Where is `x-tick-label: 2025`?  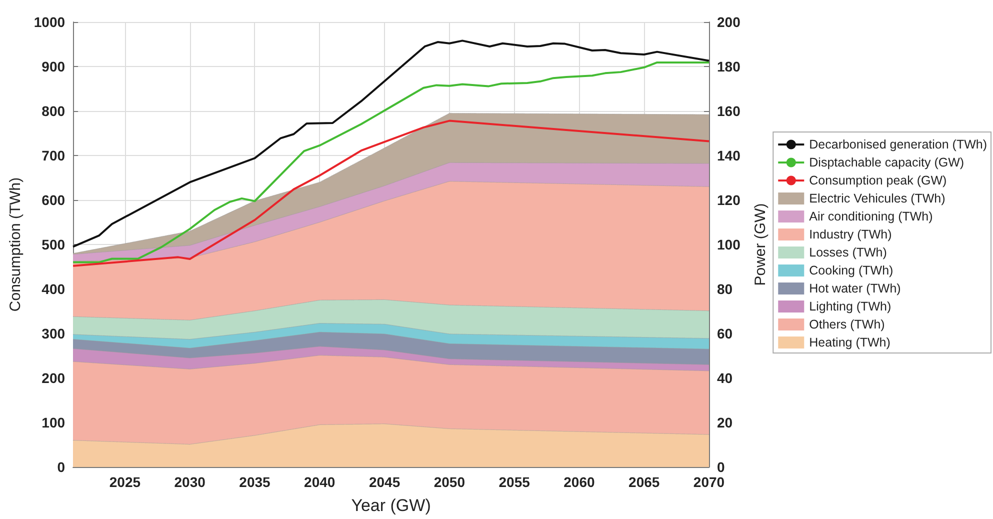
x-tick-label: 2025 is located at coordinates (125, 482).